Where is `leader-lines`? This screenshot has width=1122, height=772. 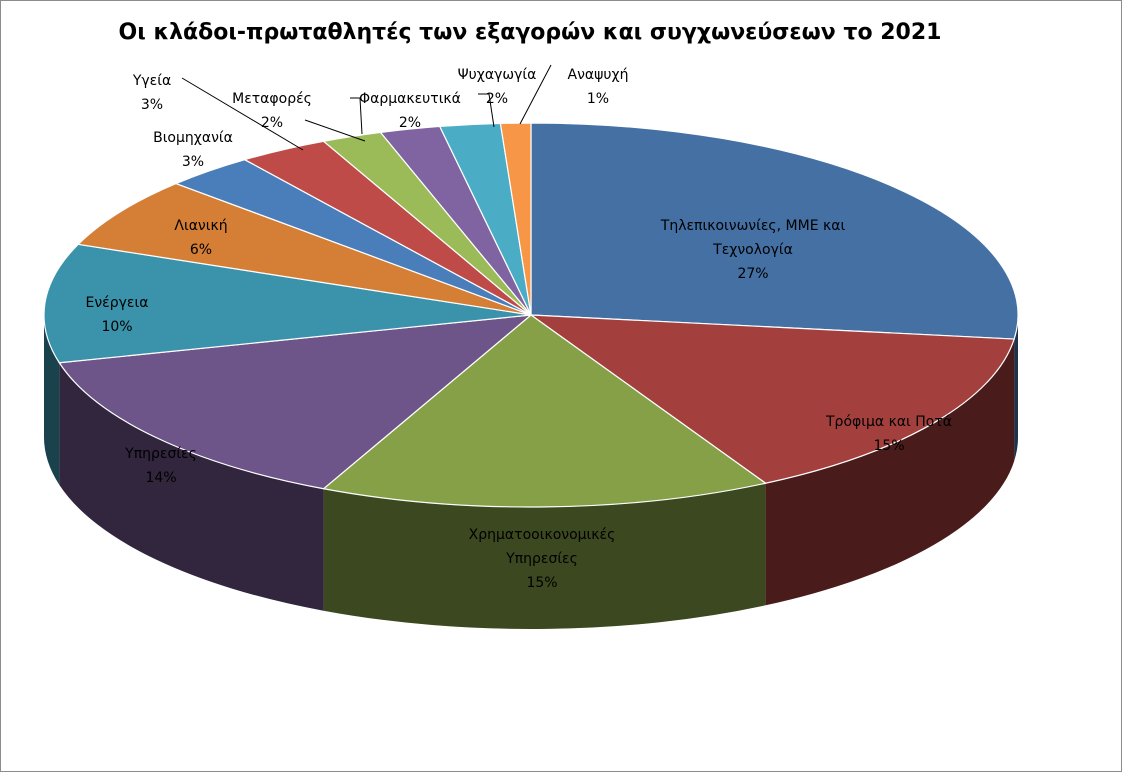
leader-lines is located at coordinates (366, 107).